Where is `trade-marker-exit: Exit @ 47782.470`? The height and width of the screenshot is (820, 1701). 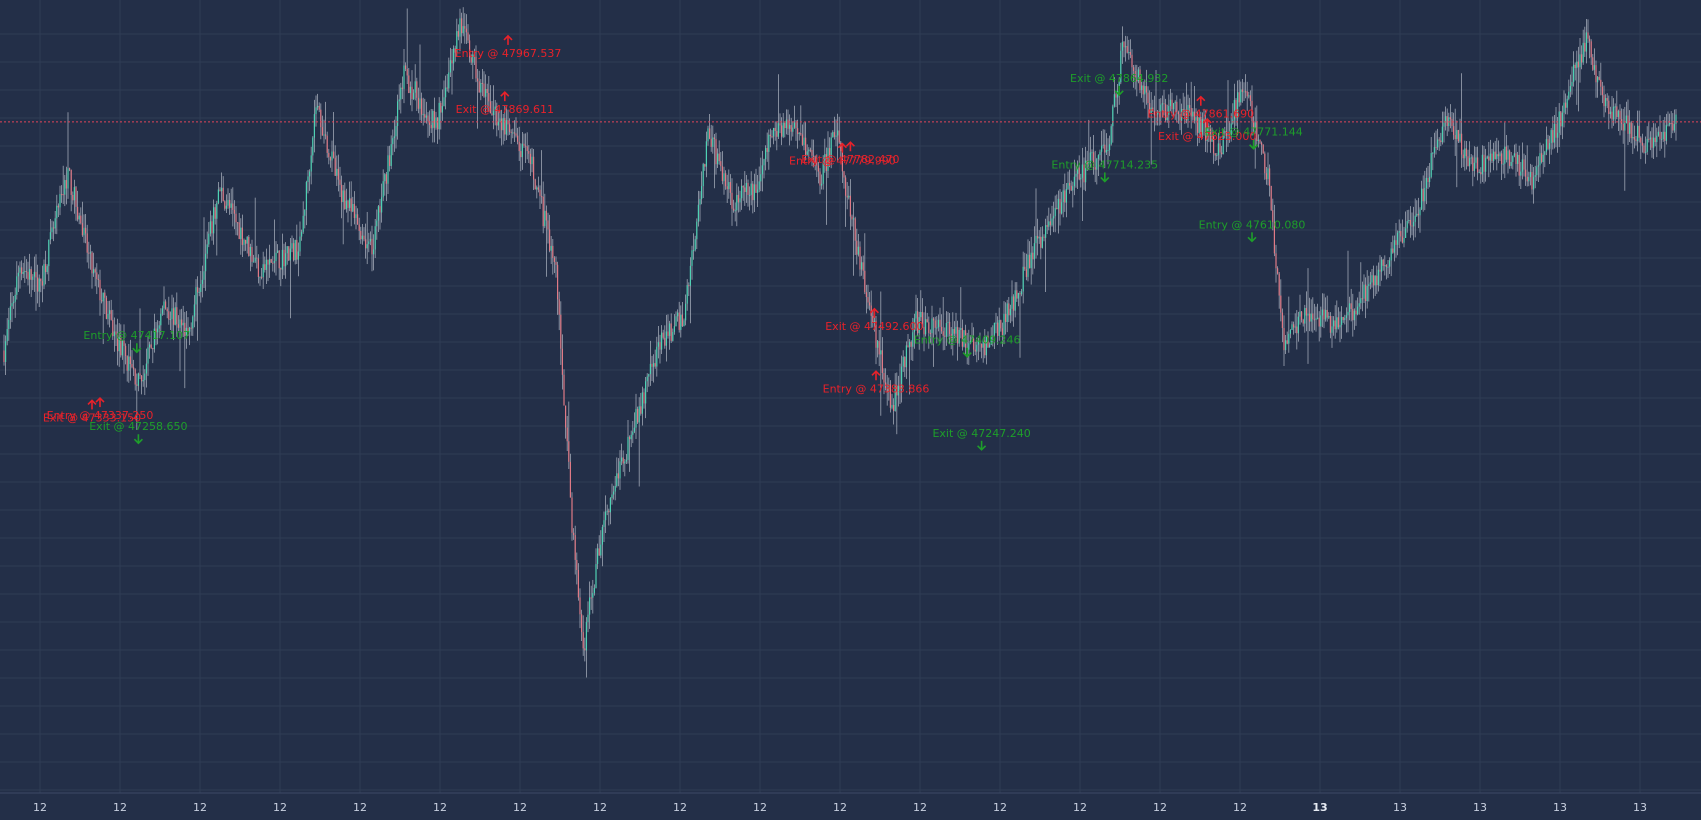 trade-marker-exit: Exit @ 47782.470 is located at coordinates (850, 153).